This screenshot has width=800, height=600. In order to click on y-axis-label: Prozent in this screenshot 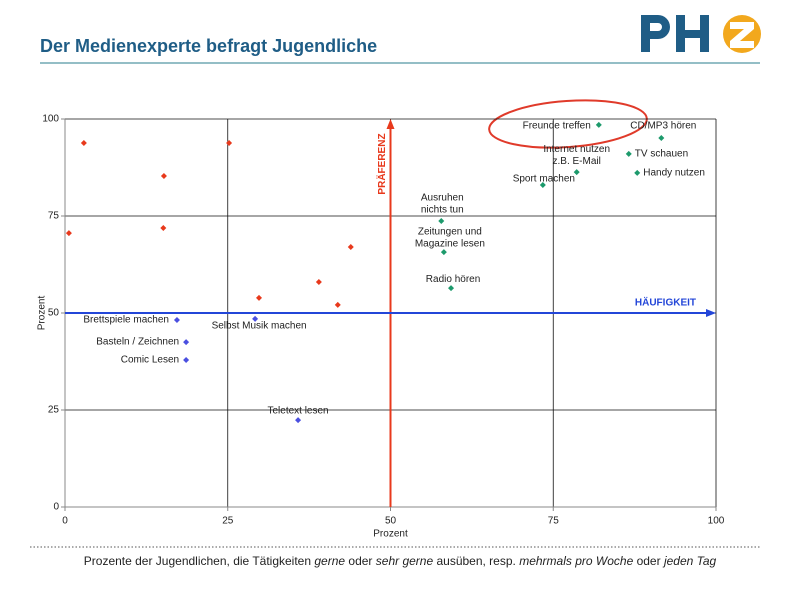, I will do `click(42, 313)`.